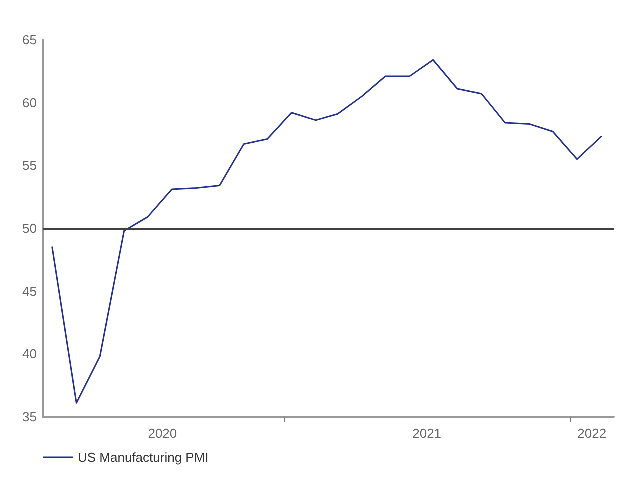 This screenshot has height=479, width=638. What do you see at coordinates (163, 433) in the screenshot?
I see `x-tick-label: 2020` at bounding box center [163, 433].